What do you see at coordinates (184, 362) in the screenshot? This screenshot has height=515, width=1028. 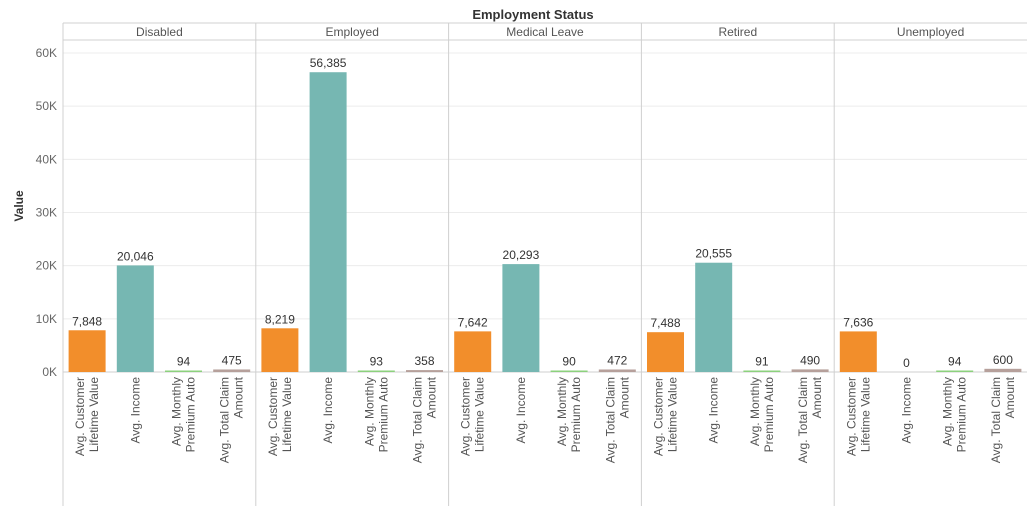 I see `data-label: 94` at bounding box center [184, 362].